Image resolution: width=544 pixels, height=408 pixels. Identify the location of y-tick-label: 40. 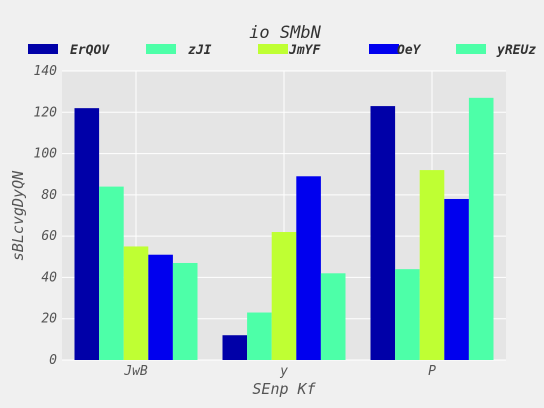
(49, 277).